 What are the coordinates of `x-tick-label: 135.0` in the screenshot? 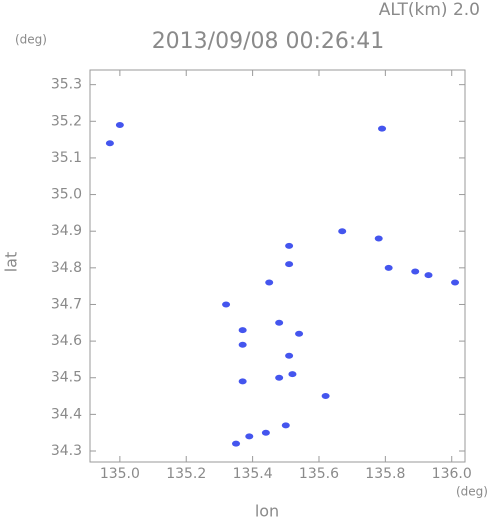 It's located at (120, 474).